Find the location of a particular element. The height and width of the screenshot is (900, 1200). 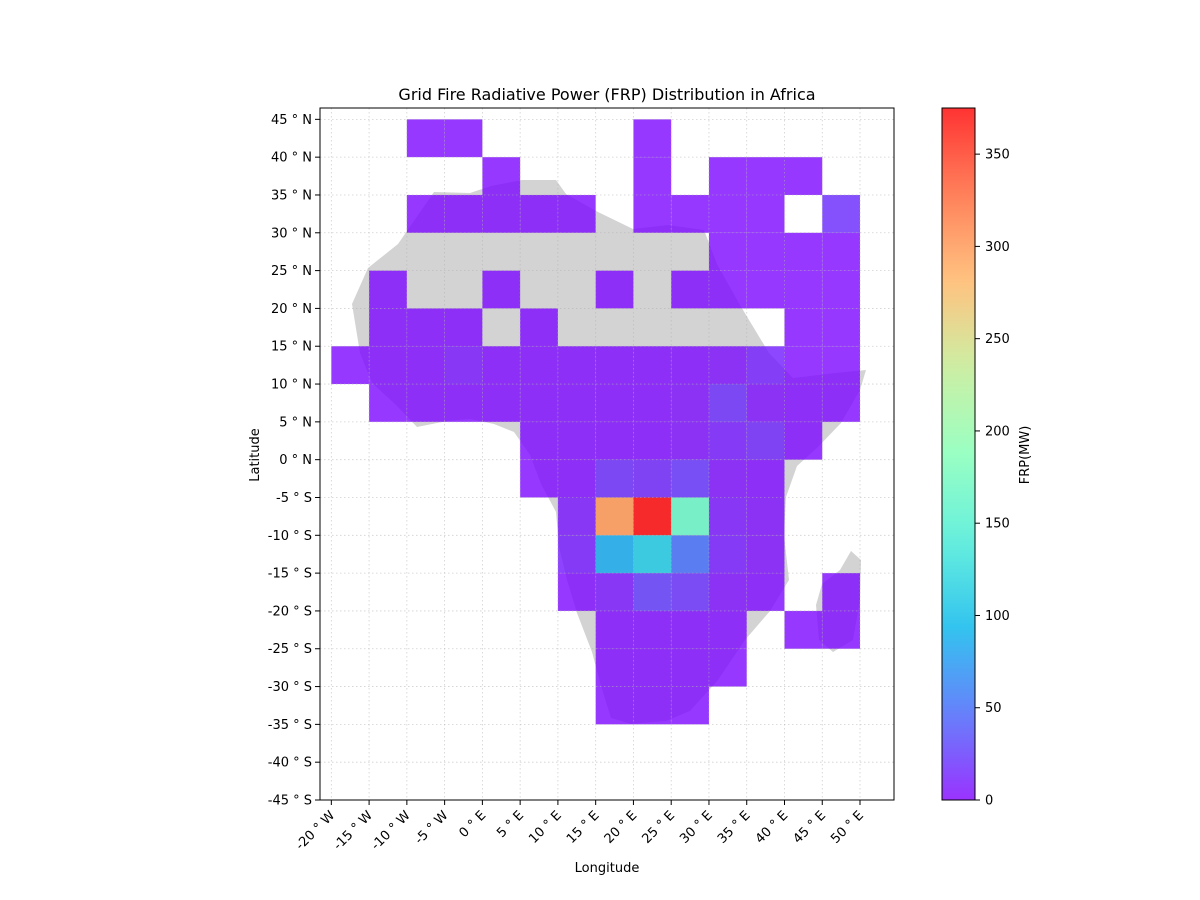

y-tick-label: 0 ° N is located at coordinates (295, 460).